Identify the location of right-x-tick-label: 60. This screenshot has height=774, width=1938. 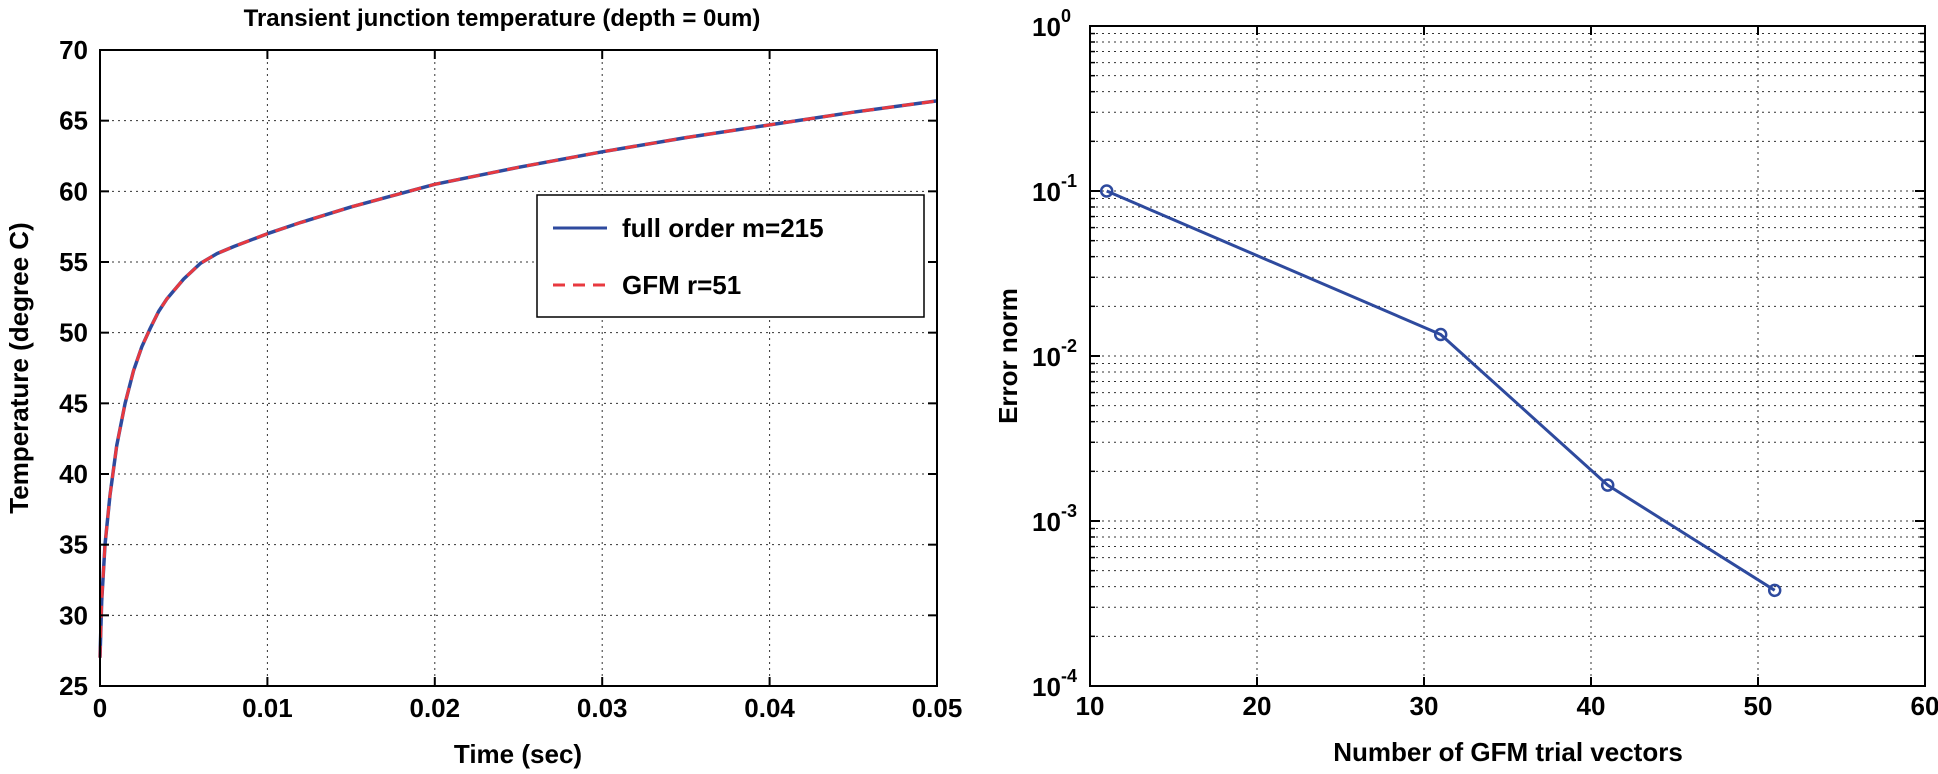
(1924, 706).